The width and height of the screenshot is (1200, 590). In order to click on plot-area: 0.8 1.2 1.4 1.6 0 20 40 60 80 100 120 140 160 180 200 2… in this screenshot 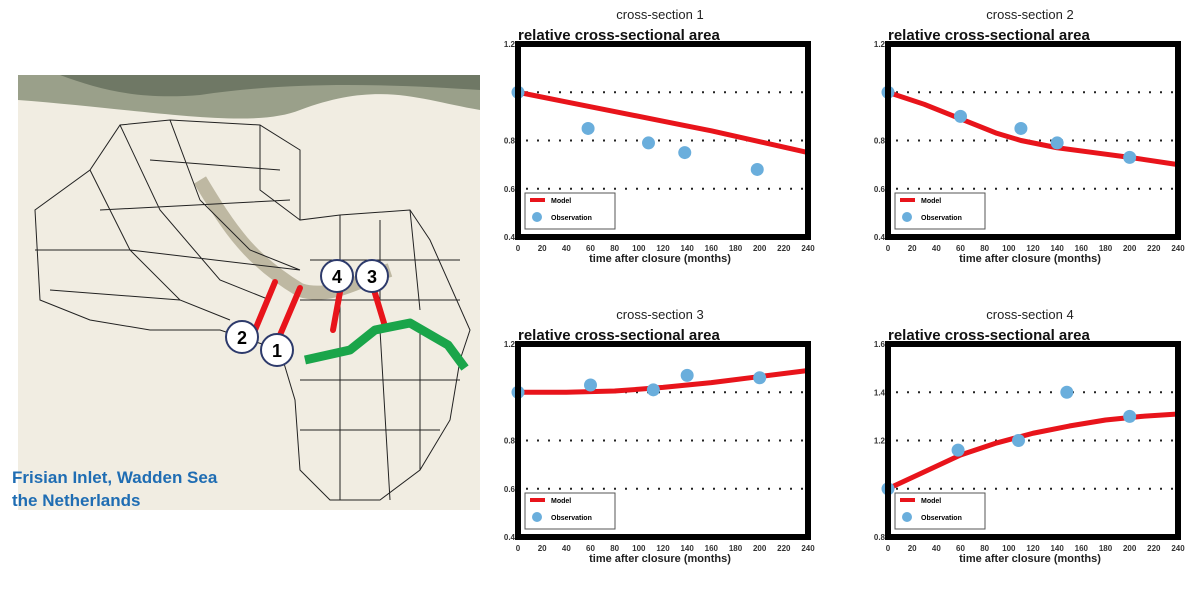, I will do `click(1029, 446)`.